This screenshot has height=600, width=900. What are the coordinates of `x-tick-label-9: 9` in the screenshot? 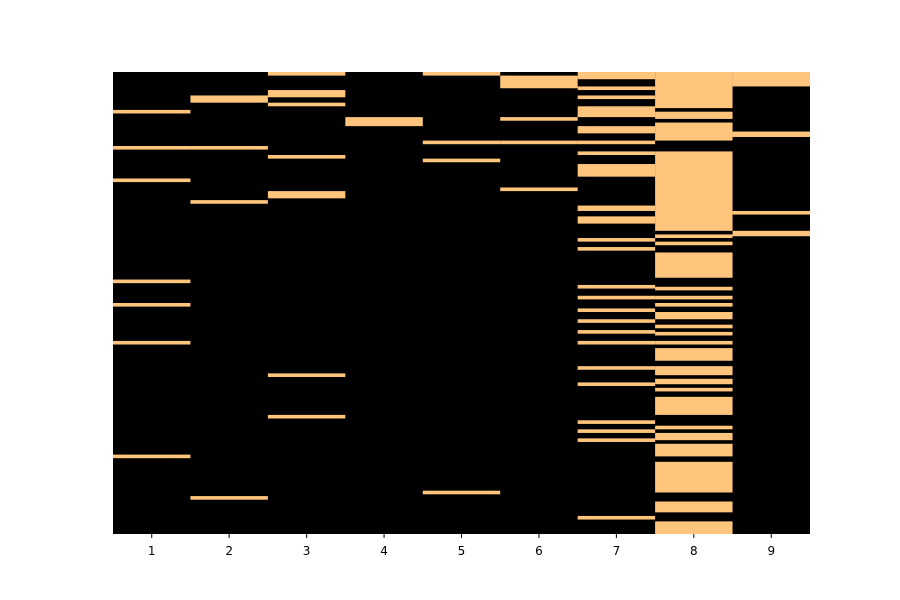 It's located at (771, 551).